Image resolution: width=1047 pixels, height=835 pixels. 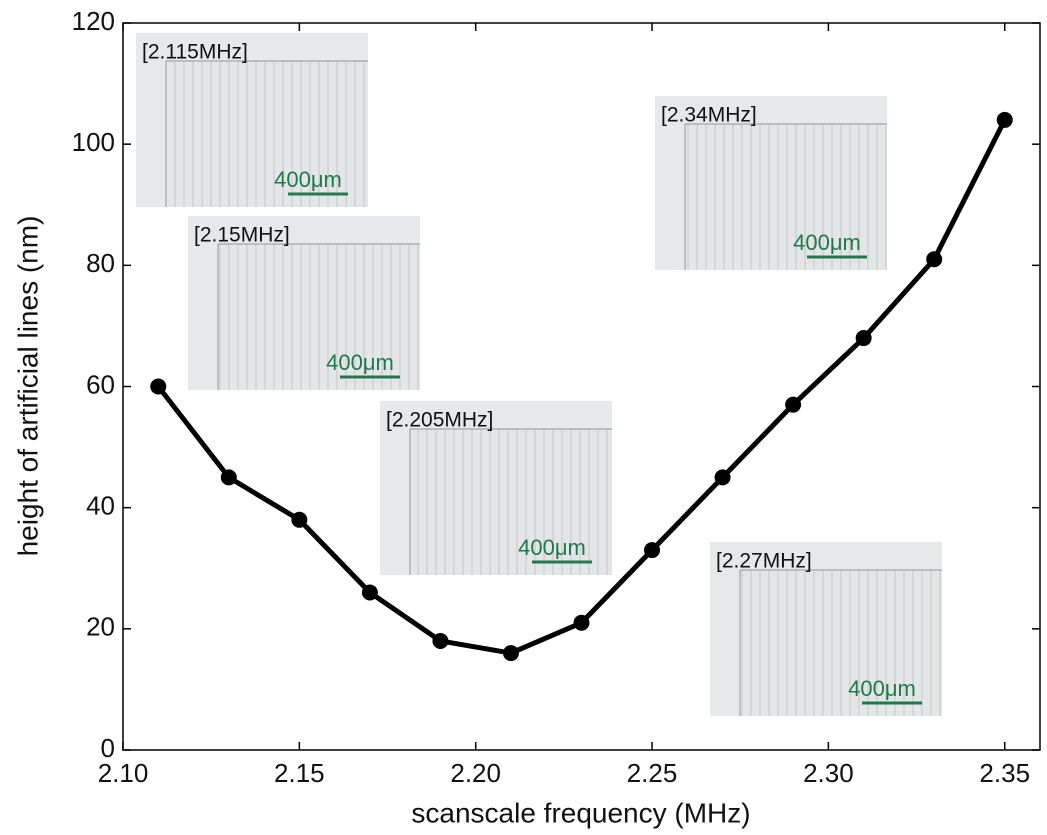 What do you see at coordinates (828, 773) in the screenshot?
I see `x-tick-label: 2.30` at bounding box center [828, 773].